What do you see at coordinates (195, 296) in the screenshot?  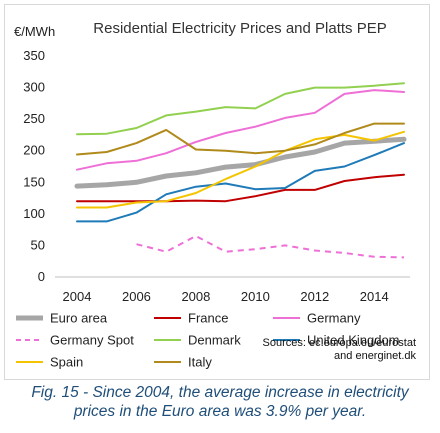 I see `x-tick-label: 2008` at bounding box center [195, 296].